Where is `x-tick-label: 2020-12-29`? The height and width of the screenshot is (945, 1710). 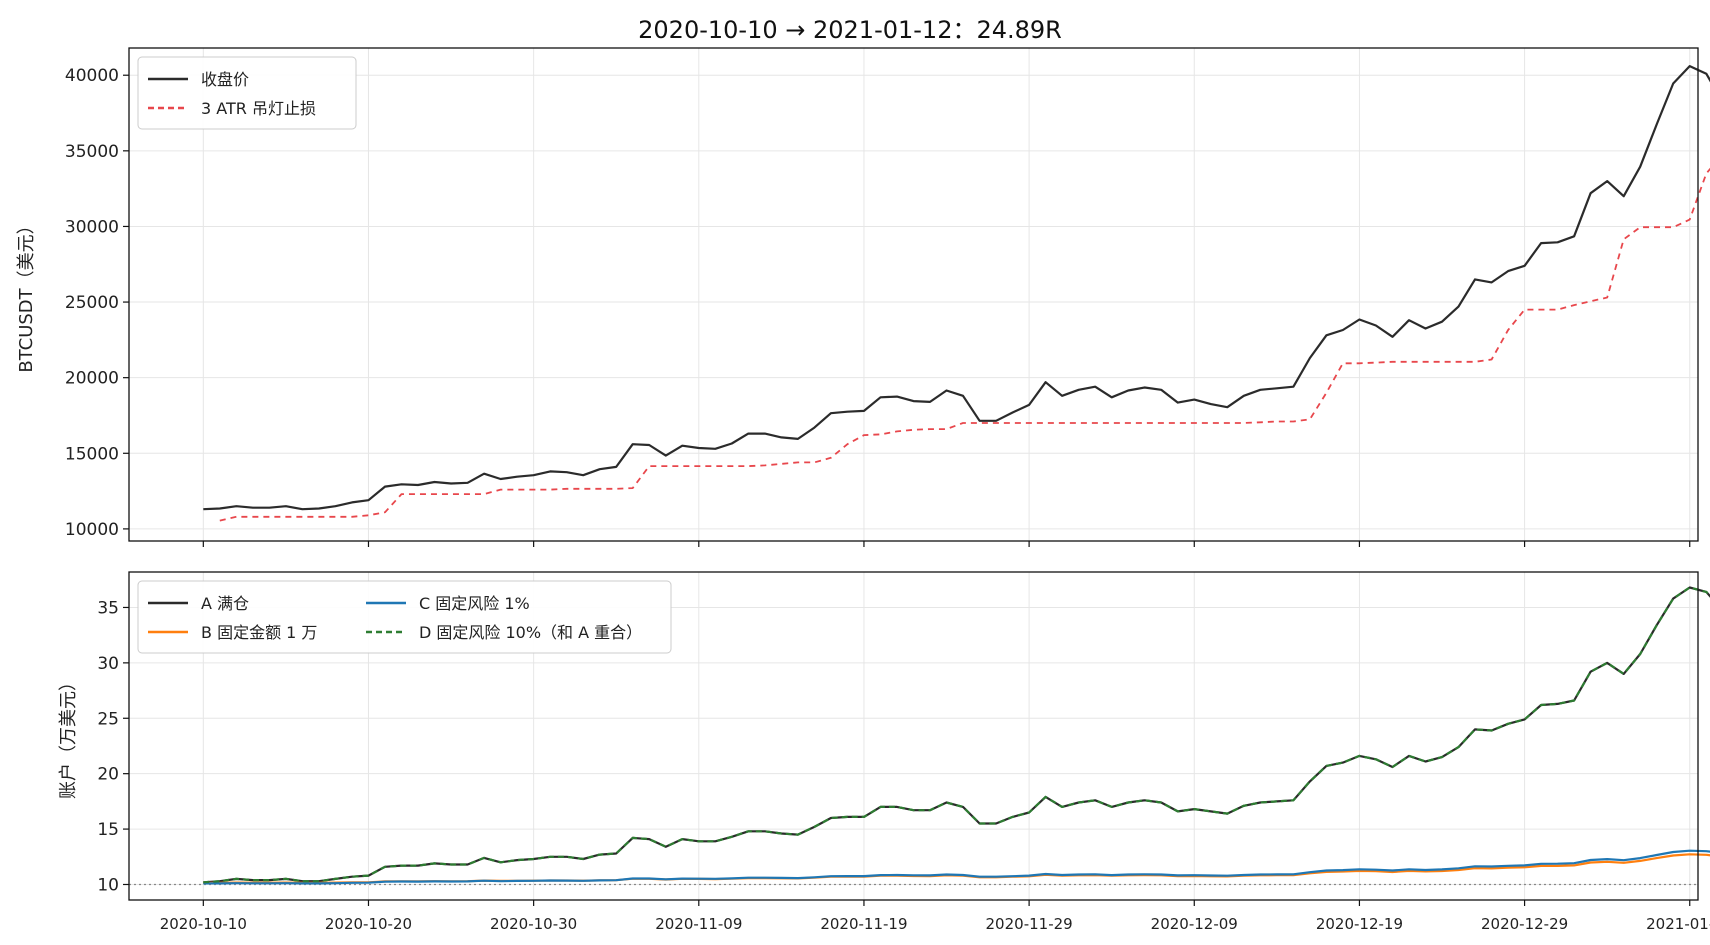 x-tick-label: 2020-12-29 is located at coordinates (1524, 924).